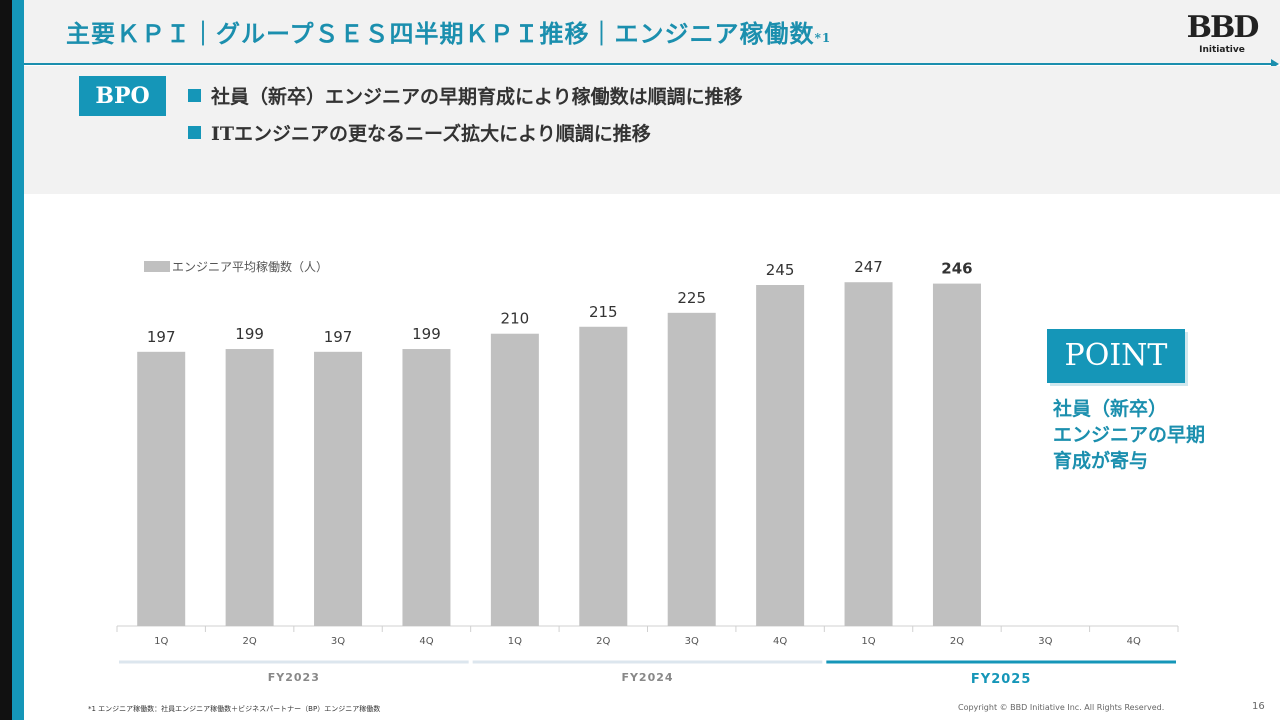  I want to click on point-line: 育成が寄与, so click(1101, 461).